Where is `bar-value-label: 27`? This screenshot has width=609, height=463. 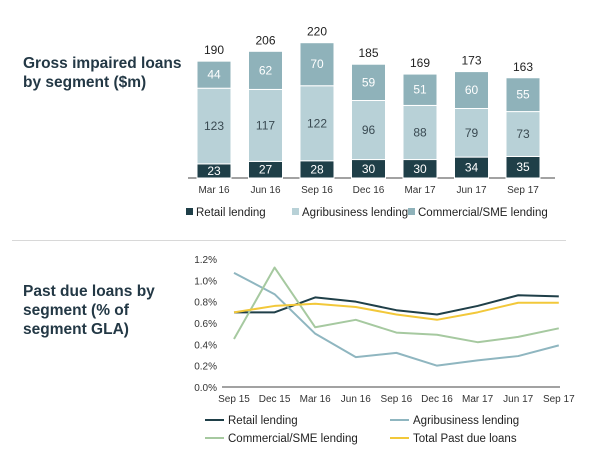
bar-value-label: 27 is located at coordinates (266, 170).